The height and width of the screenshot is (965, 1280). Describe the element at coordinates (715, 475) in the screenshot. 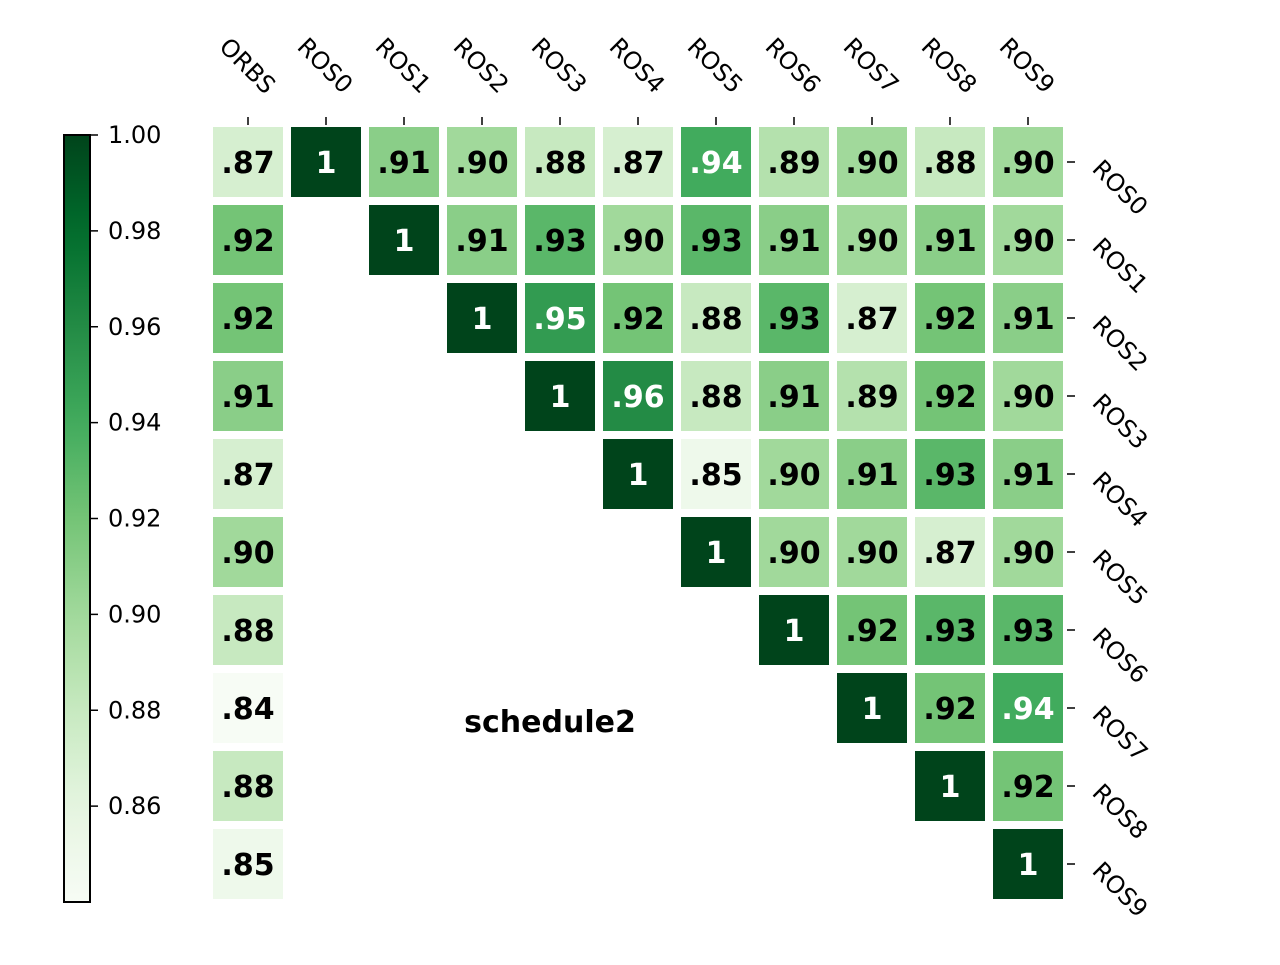

I see `cell-value-label: .85` at that location.